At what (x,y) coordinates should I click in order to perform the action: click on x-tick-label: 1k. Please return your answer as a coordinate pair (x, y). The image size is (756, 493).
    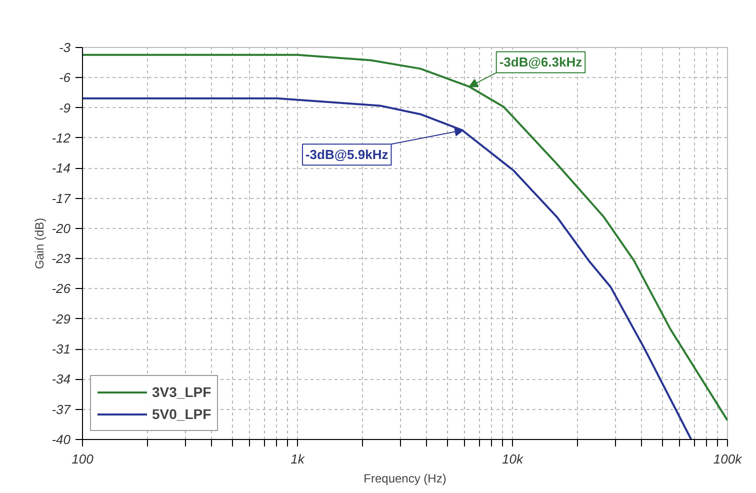
    Looking at the image, I should click on (298, 459).